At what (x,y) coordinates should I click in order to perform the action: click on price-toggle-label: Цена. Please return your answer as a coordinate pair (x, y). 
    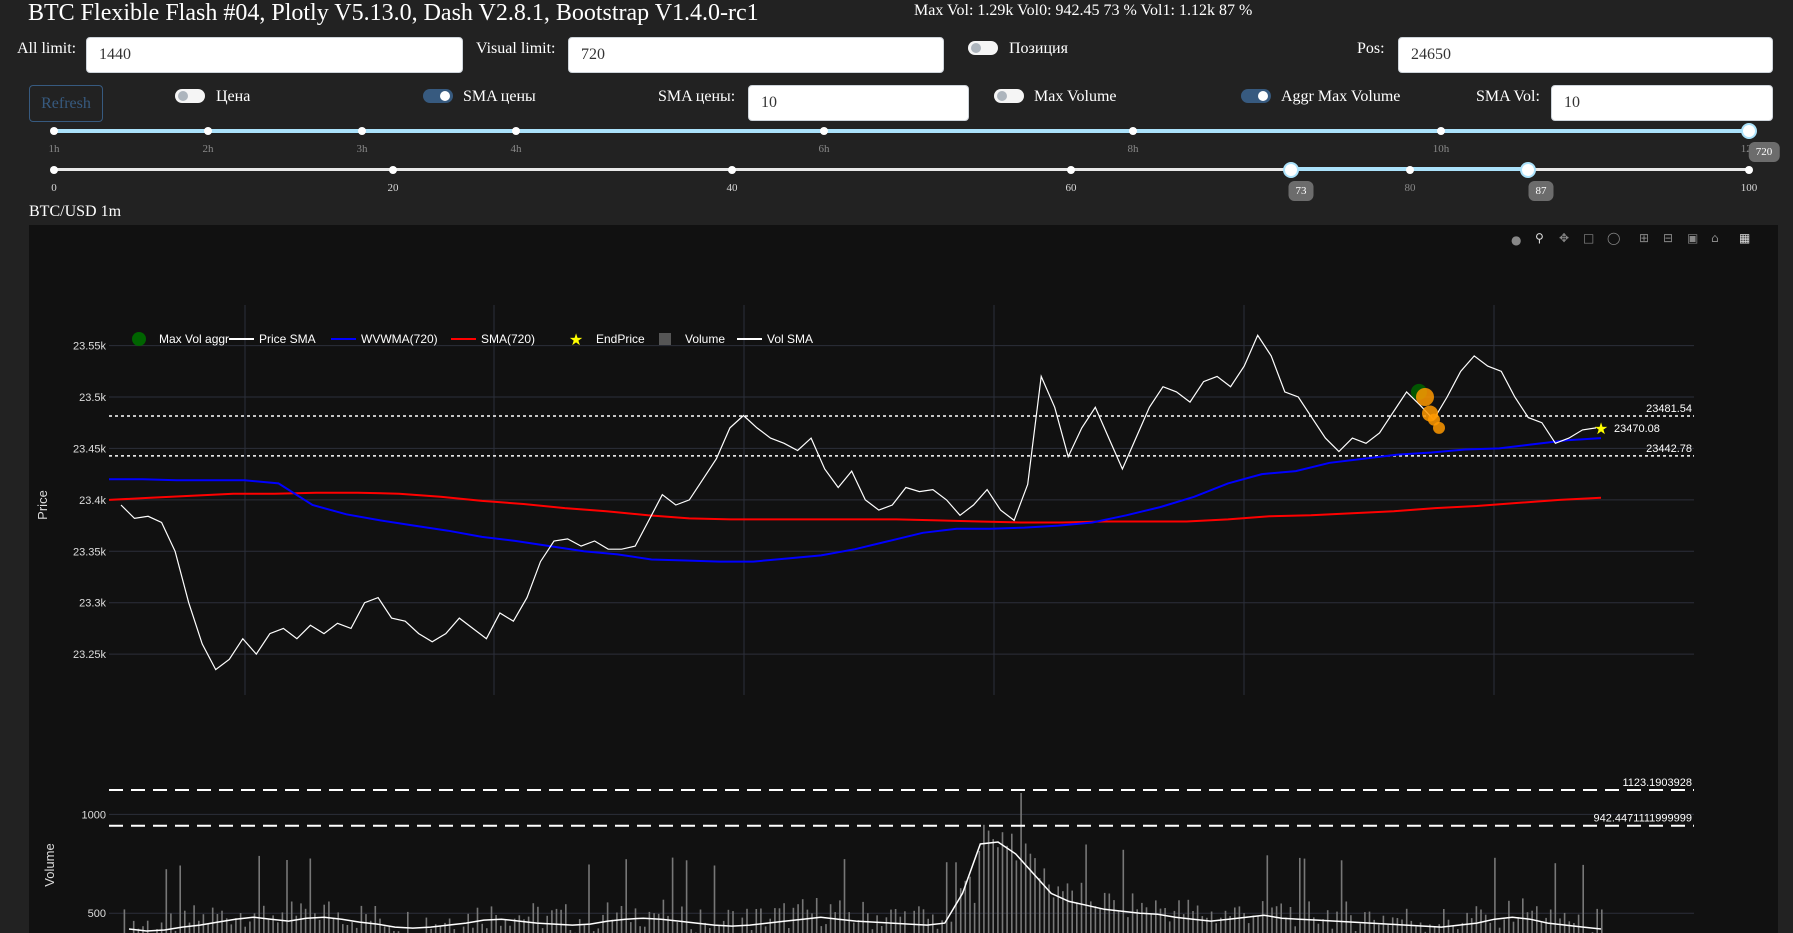
    Looking at the image, I should click on (233, 96).